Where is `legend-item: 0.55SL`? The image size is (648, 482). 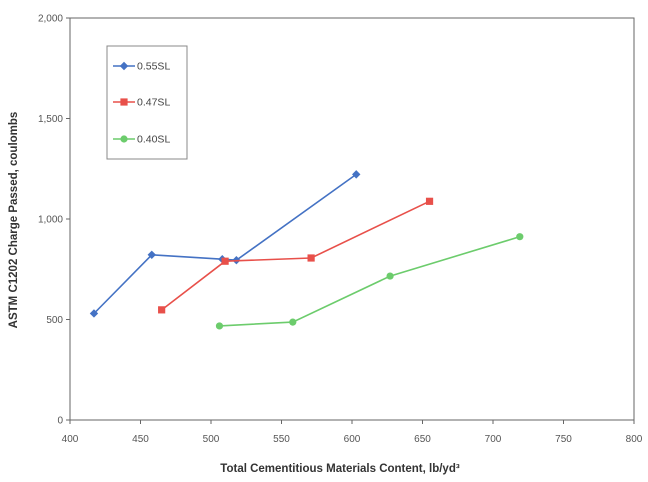 legend-item: 0.55SL is located at coordinates (141, 67).